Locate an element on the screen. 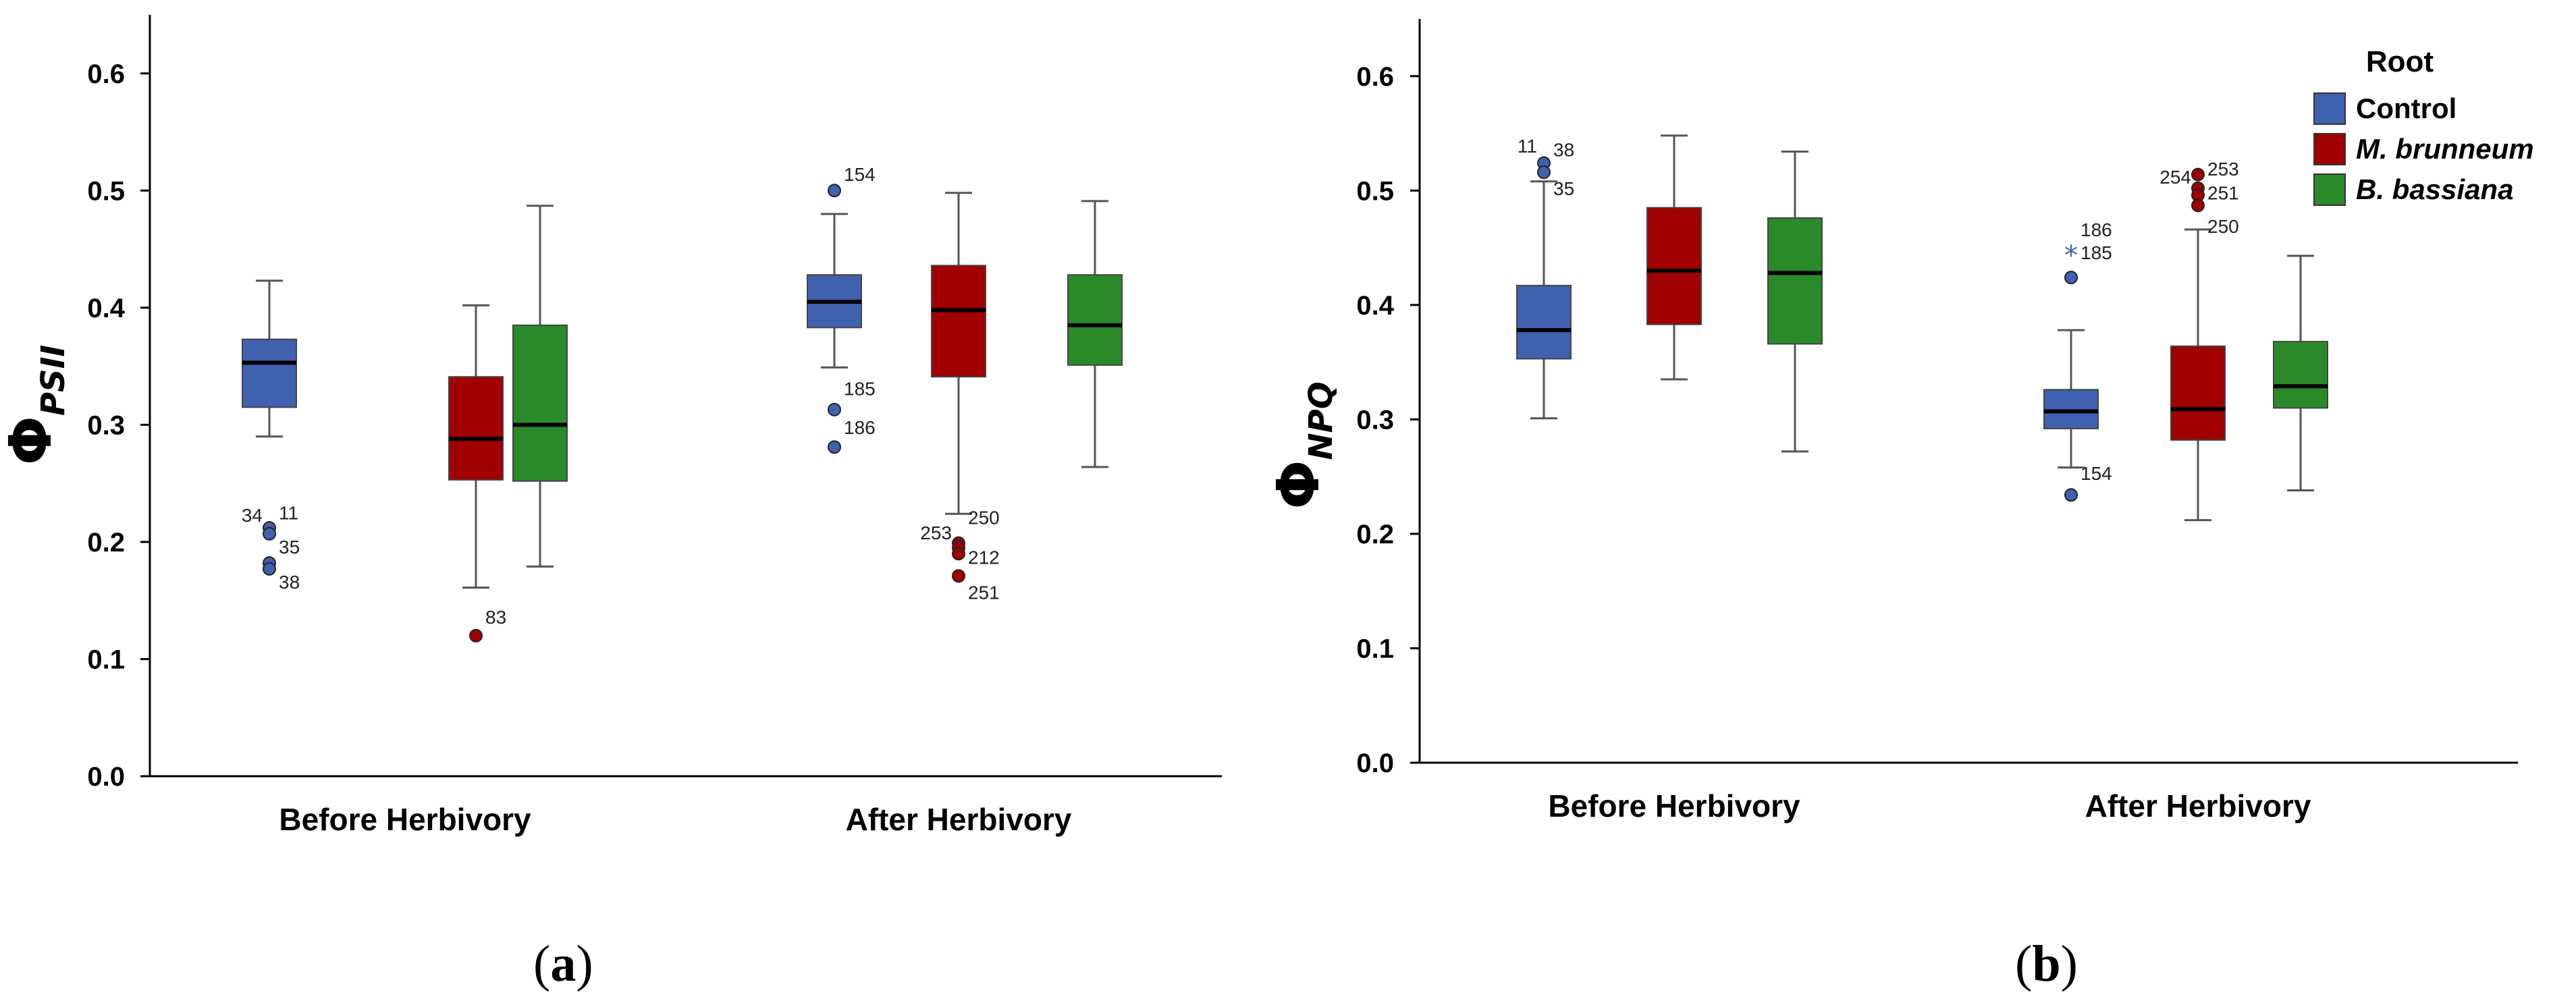  legend-title: Root is located at coordinates (2400, 61).